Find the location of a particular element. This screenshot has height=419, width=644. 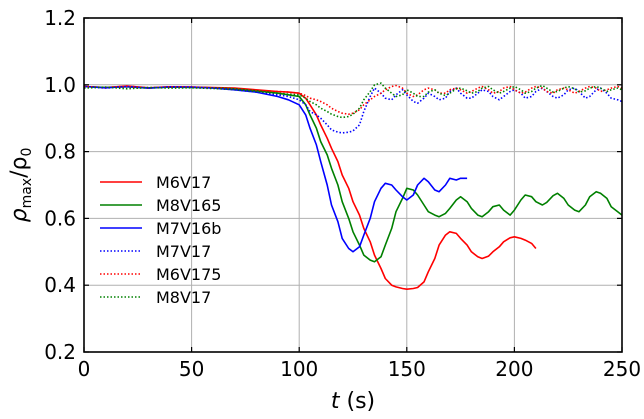

x-tick-label: 200 is located at coordinates (514, 369).